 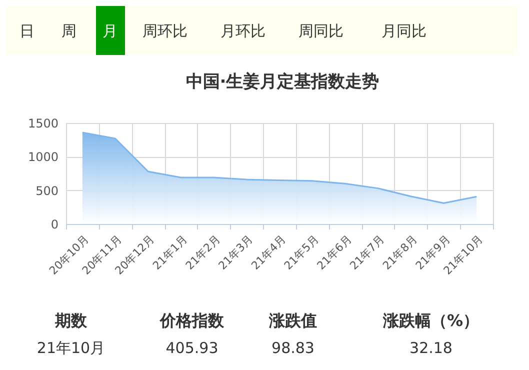 What do you see at coordinates (243, 31) in the screenshot?
I see `text: 月环比` at bounding box center [243, 31].